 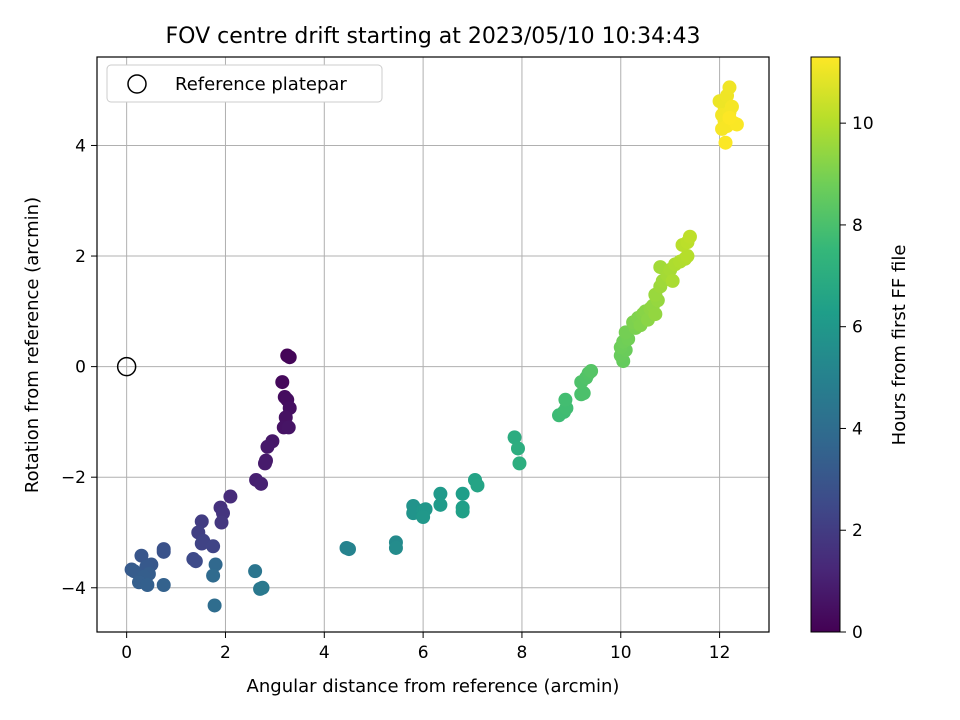 I want to click on x-axis-label: Angular distance from reference (arcmin), so click(x=433, y=686).